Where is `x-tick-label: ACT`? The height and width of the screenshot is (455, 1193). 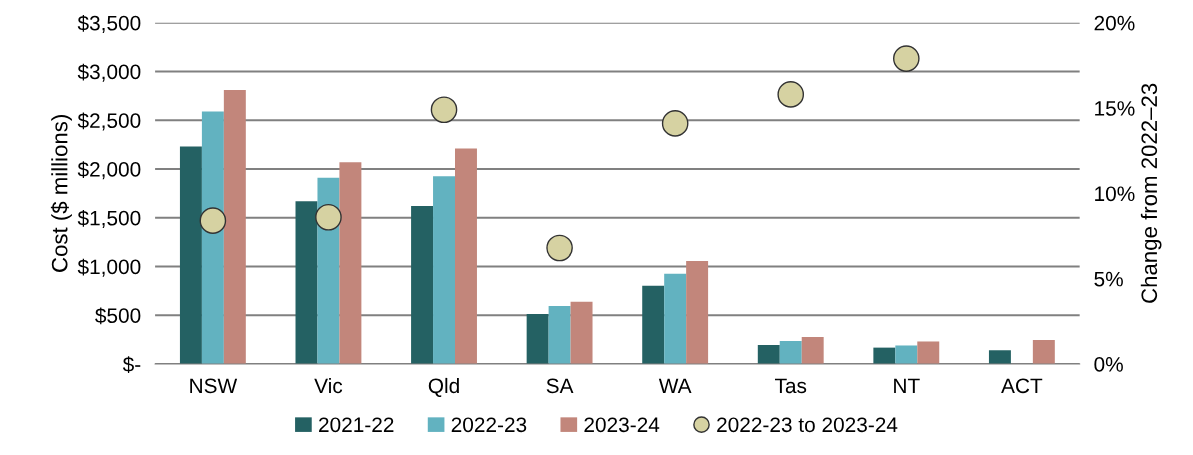
x-tick-label: ACT is located at coordinates (1022, 386).